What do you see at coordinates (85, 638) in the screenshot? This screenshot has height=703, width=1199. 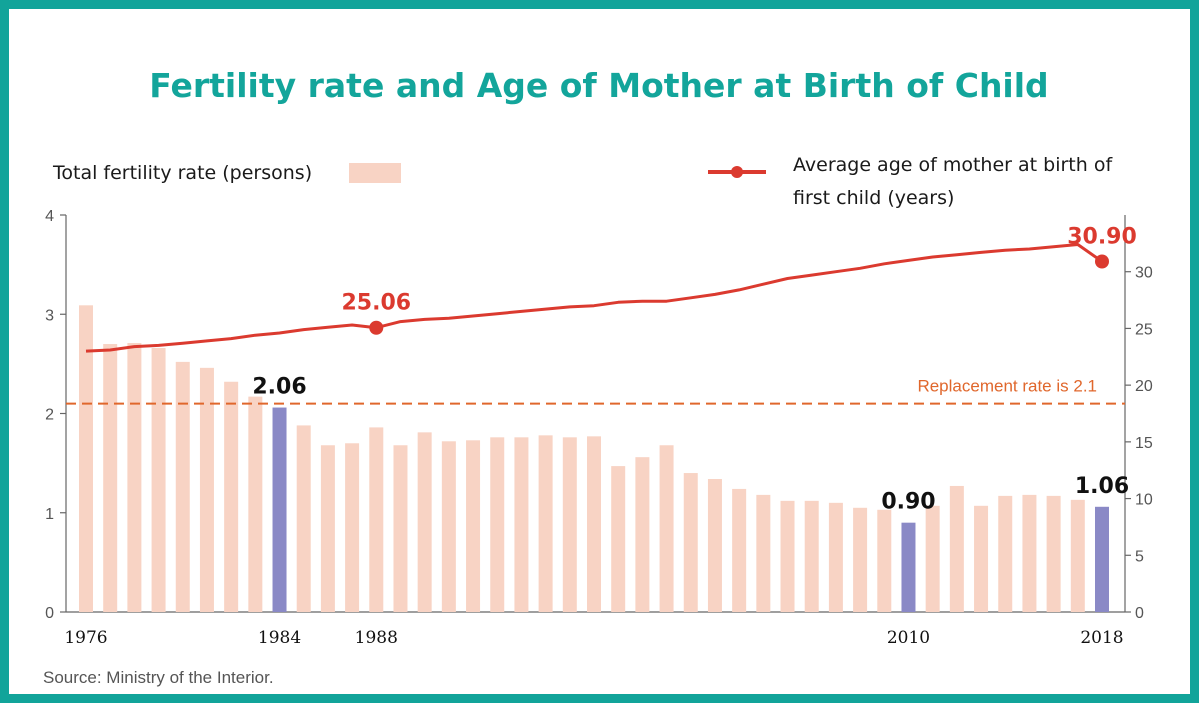 I see `x-tick-label: 1976` at bounding box center [85, 638].